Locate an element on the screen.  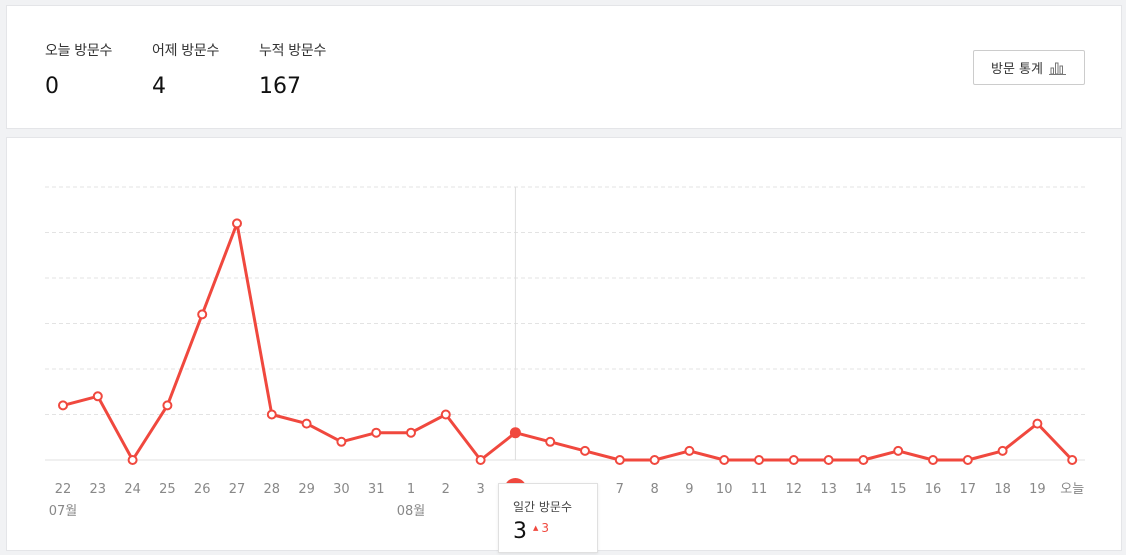
x-tick-label: 22 is located at coordinates (63, 489).